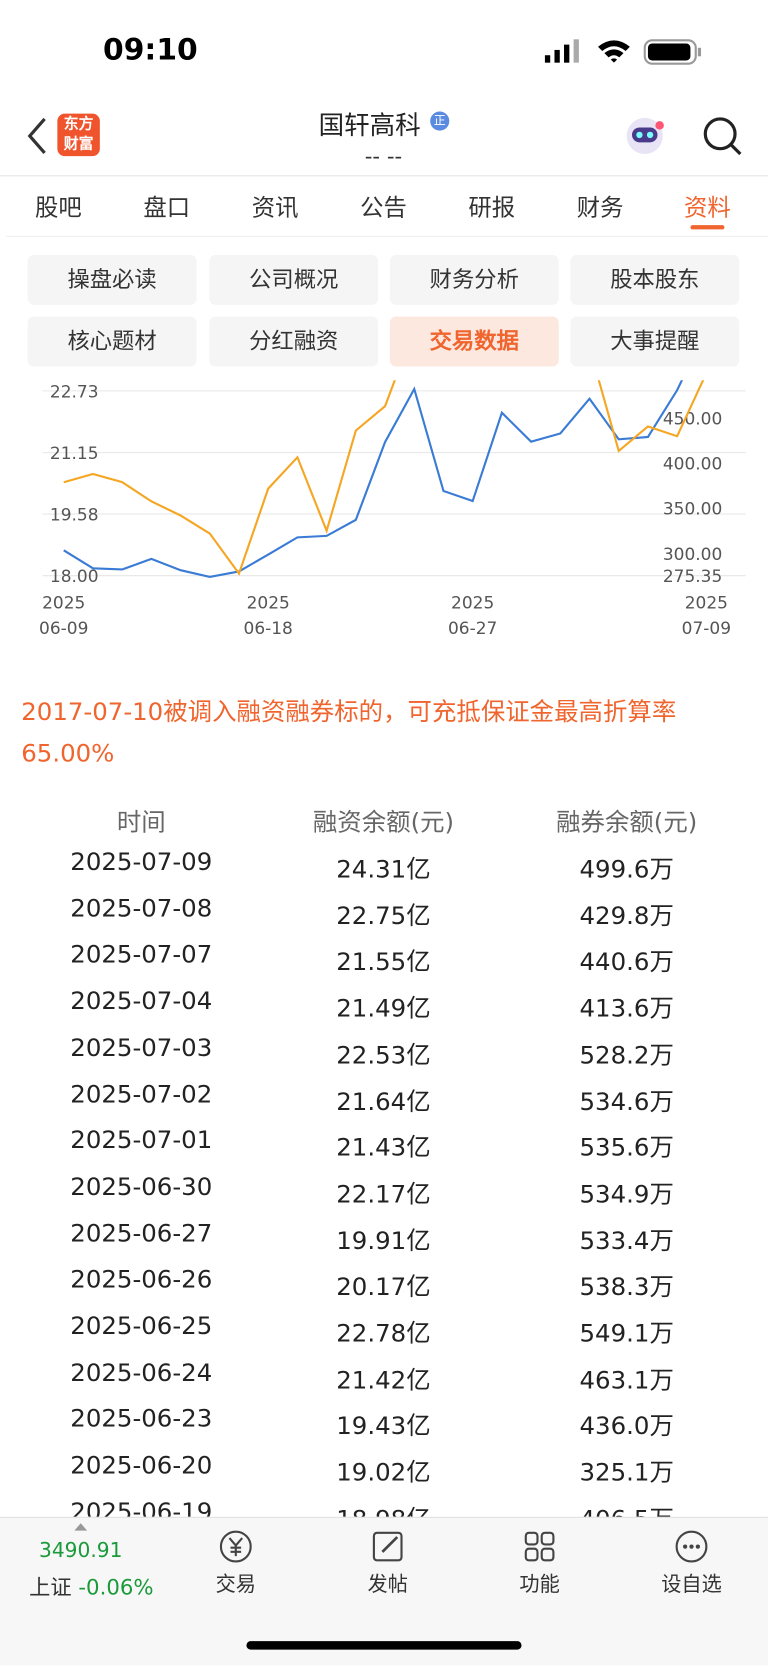 The width and height of the screenshot is (768, 1666). Describe the element at coordinates (383, 1380) in the screenshot. I see `table-cell: 21.42亿` at that location.